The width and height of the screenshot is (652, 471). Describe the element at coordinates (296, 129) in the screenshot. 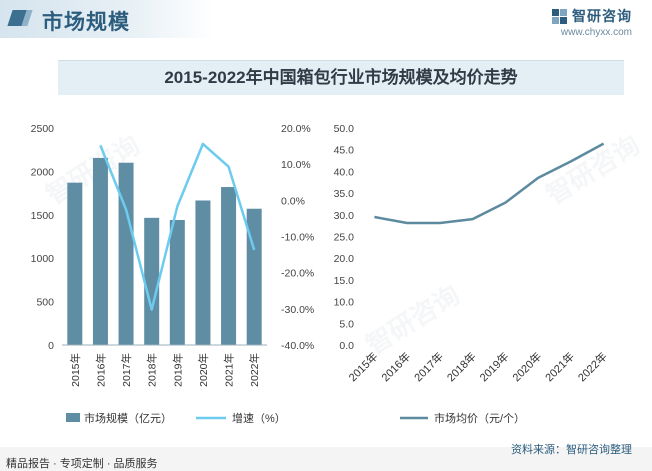

I see `y-right-tick-label: 20.0%` at that location.